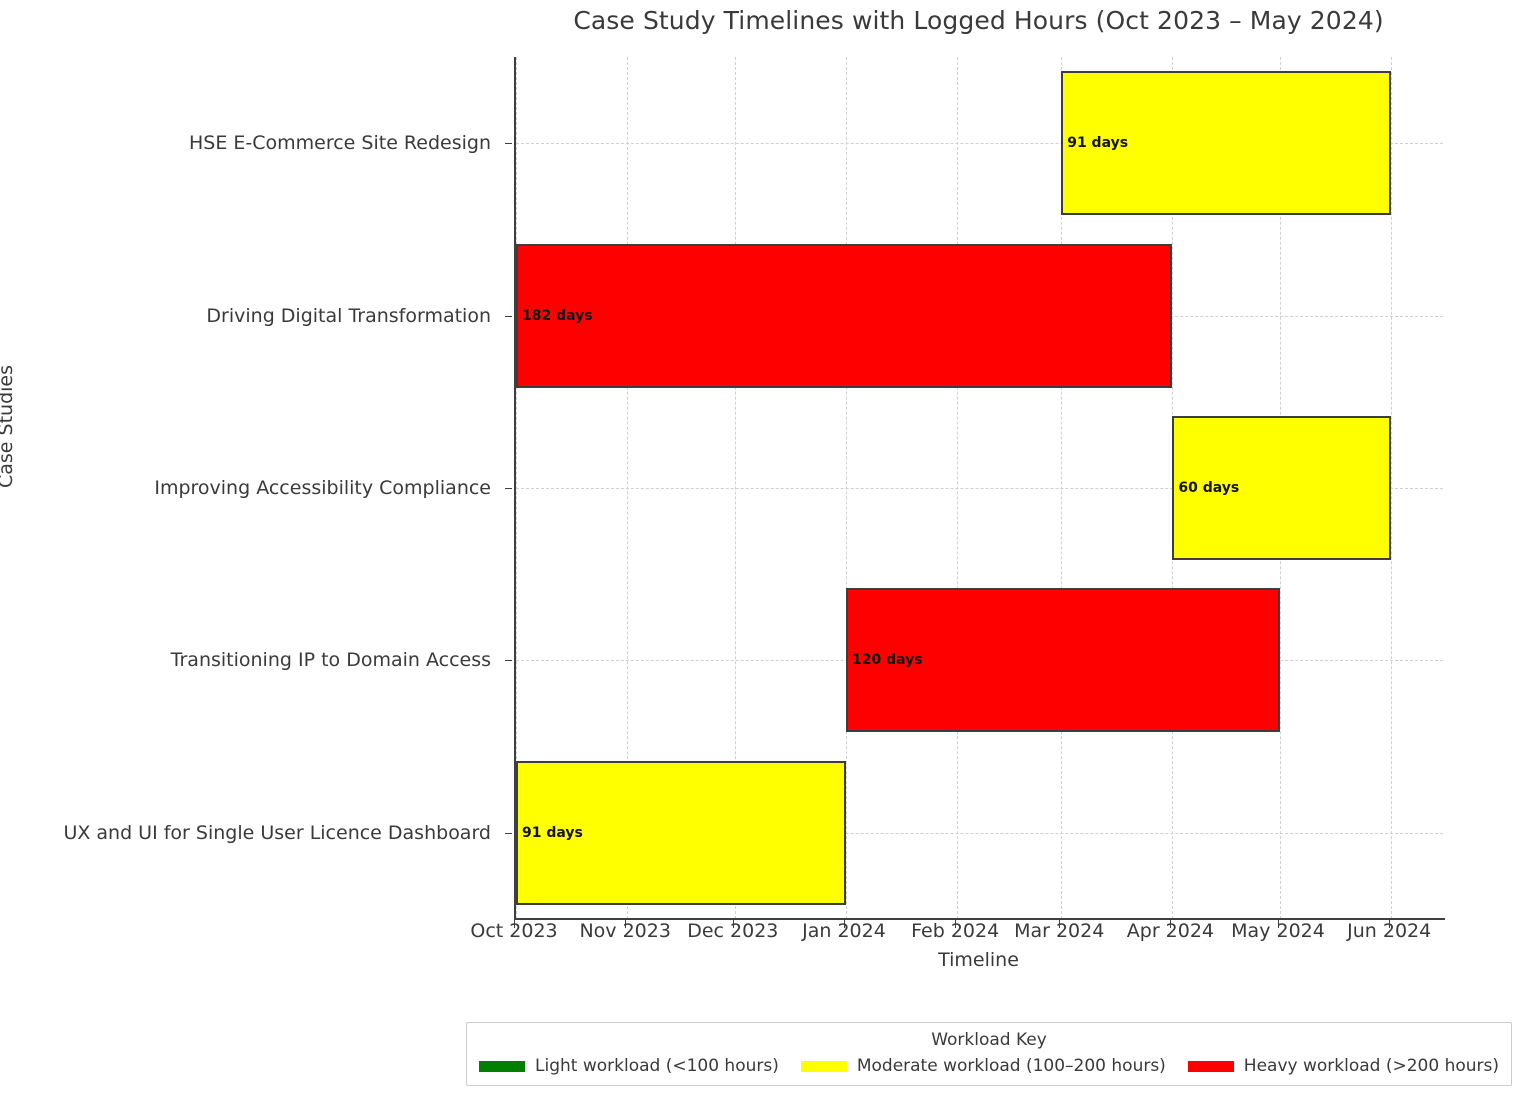  Describe the element at coordinates (1011, 1066) in the screenshot. I see `legend-entry-label: Moderate workload (100–200 hours)` at that location.